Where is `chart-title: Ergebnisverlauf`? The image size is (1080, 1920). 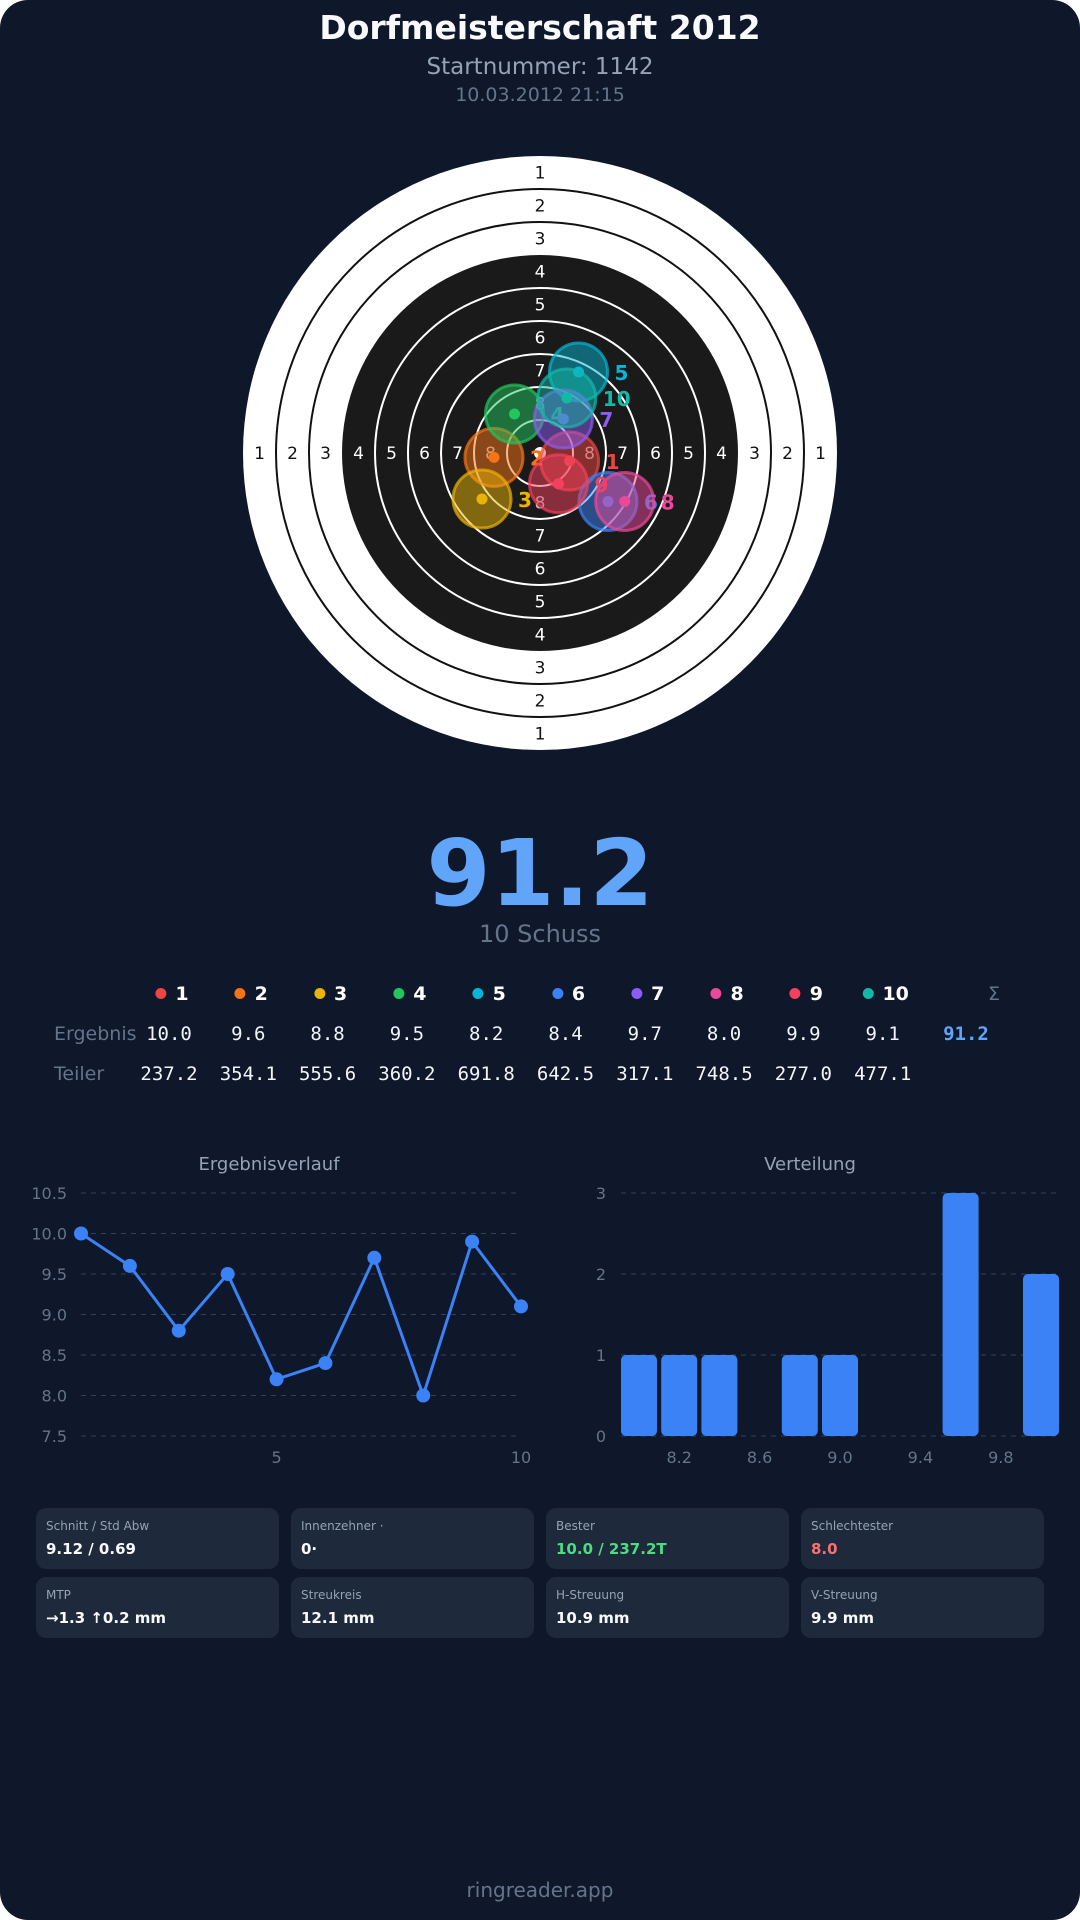 chart-title: Ergebnisverlauf is located at coordinates (269, 1164).